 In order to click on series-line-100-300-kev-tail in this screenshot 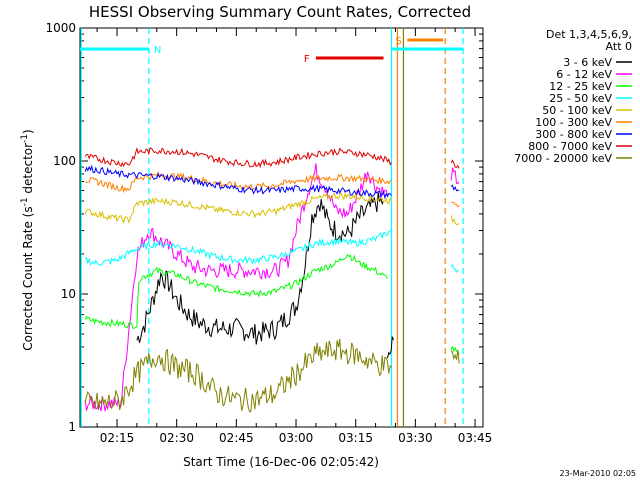, I will do `click(455, 204)`.